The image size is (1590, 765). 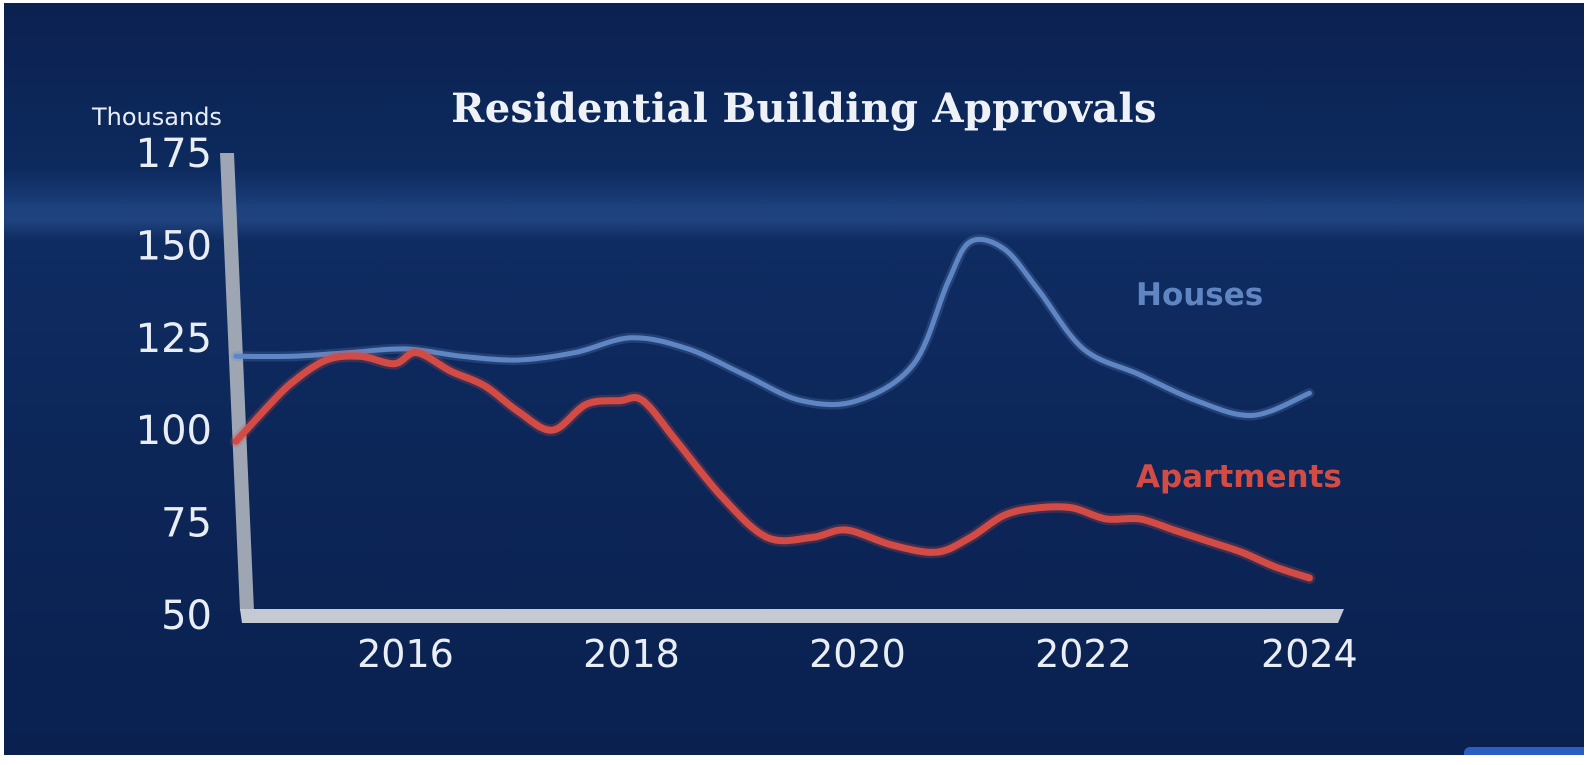 I want to click on y-axis-line, so click(x=237, y=382).